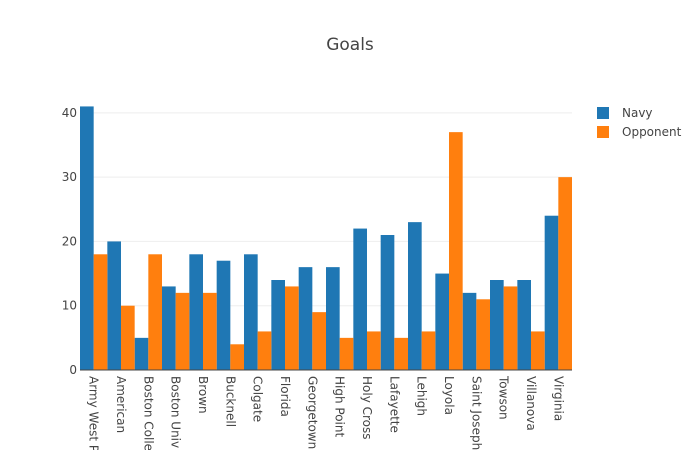  I want to click on x-tick-label: Towson, so click(504, 397).